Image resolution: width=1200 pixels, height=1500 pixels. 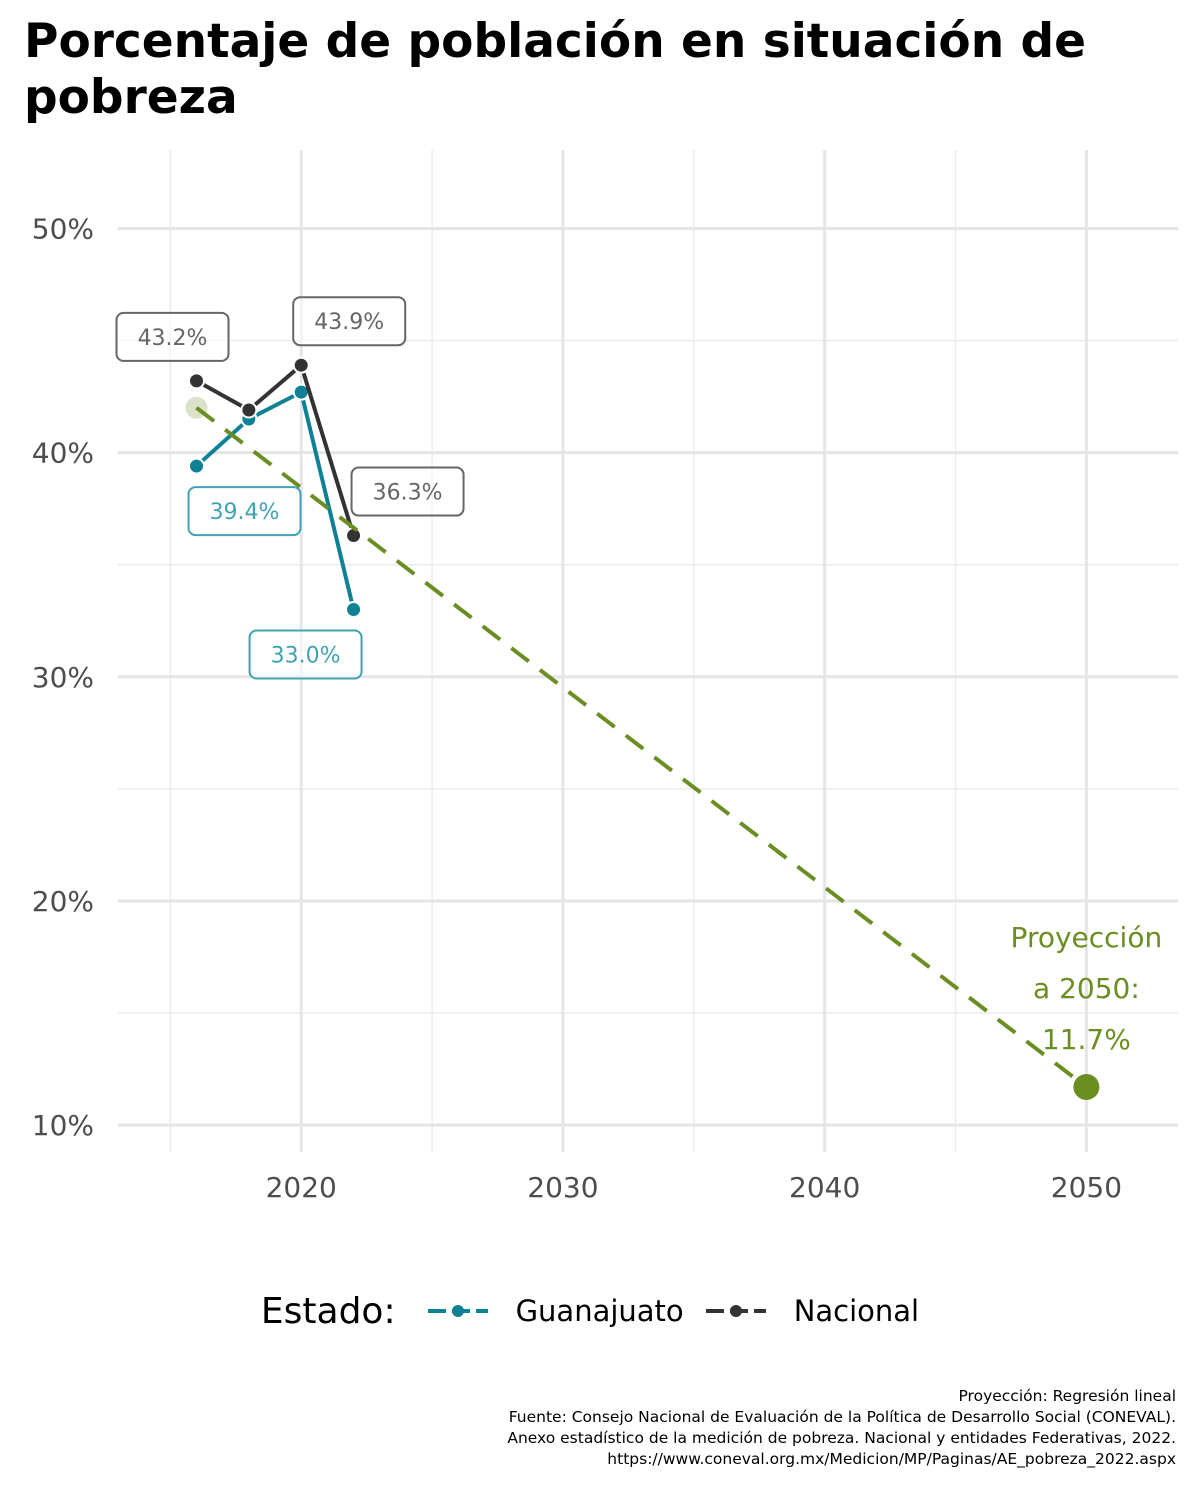 What do you see at coordinates (824, 1187) in the screenshot?
I see `x-tick-label: 2040` at bounding box center [824, 1187].